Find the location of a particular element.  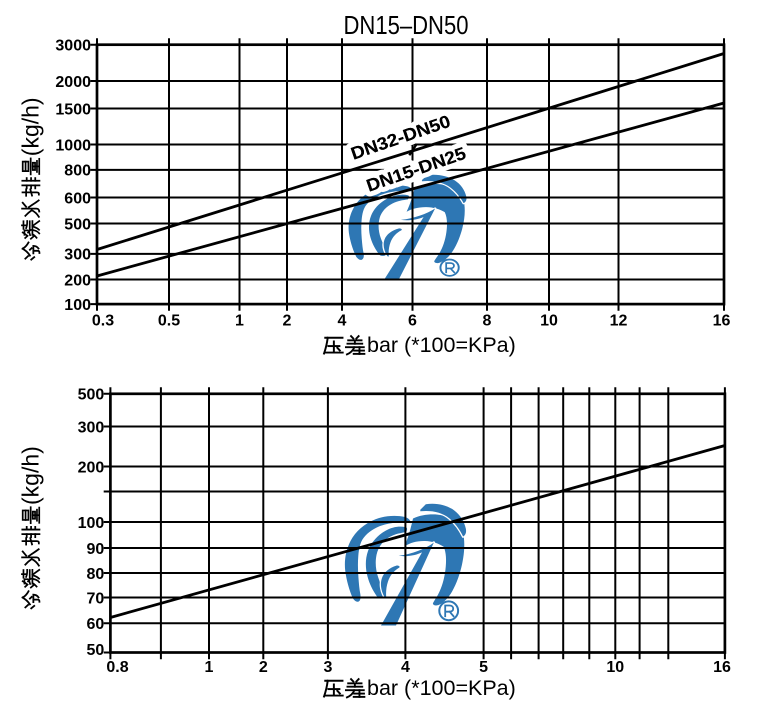

svg-text: 1500 is located at coordinates (73, 109).